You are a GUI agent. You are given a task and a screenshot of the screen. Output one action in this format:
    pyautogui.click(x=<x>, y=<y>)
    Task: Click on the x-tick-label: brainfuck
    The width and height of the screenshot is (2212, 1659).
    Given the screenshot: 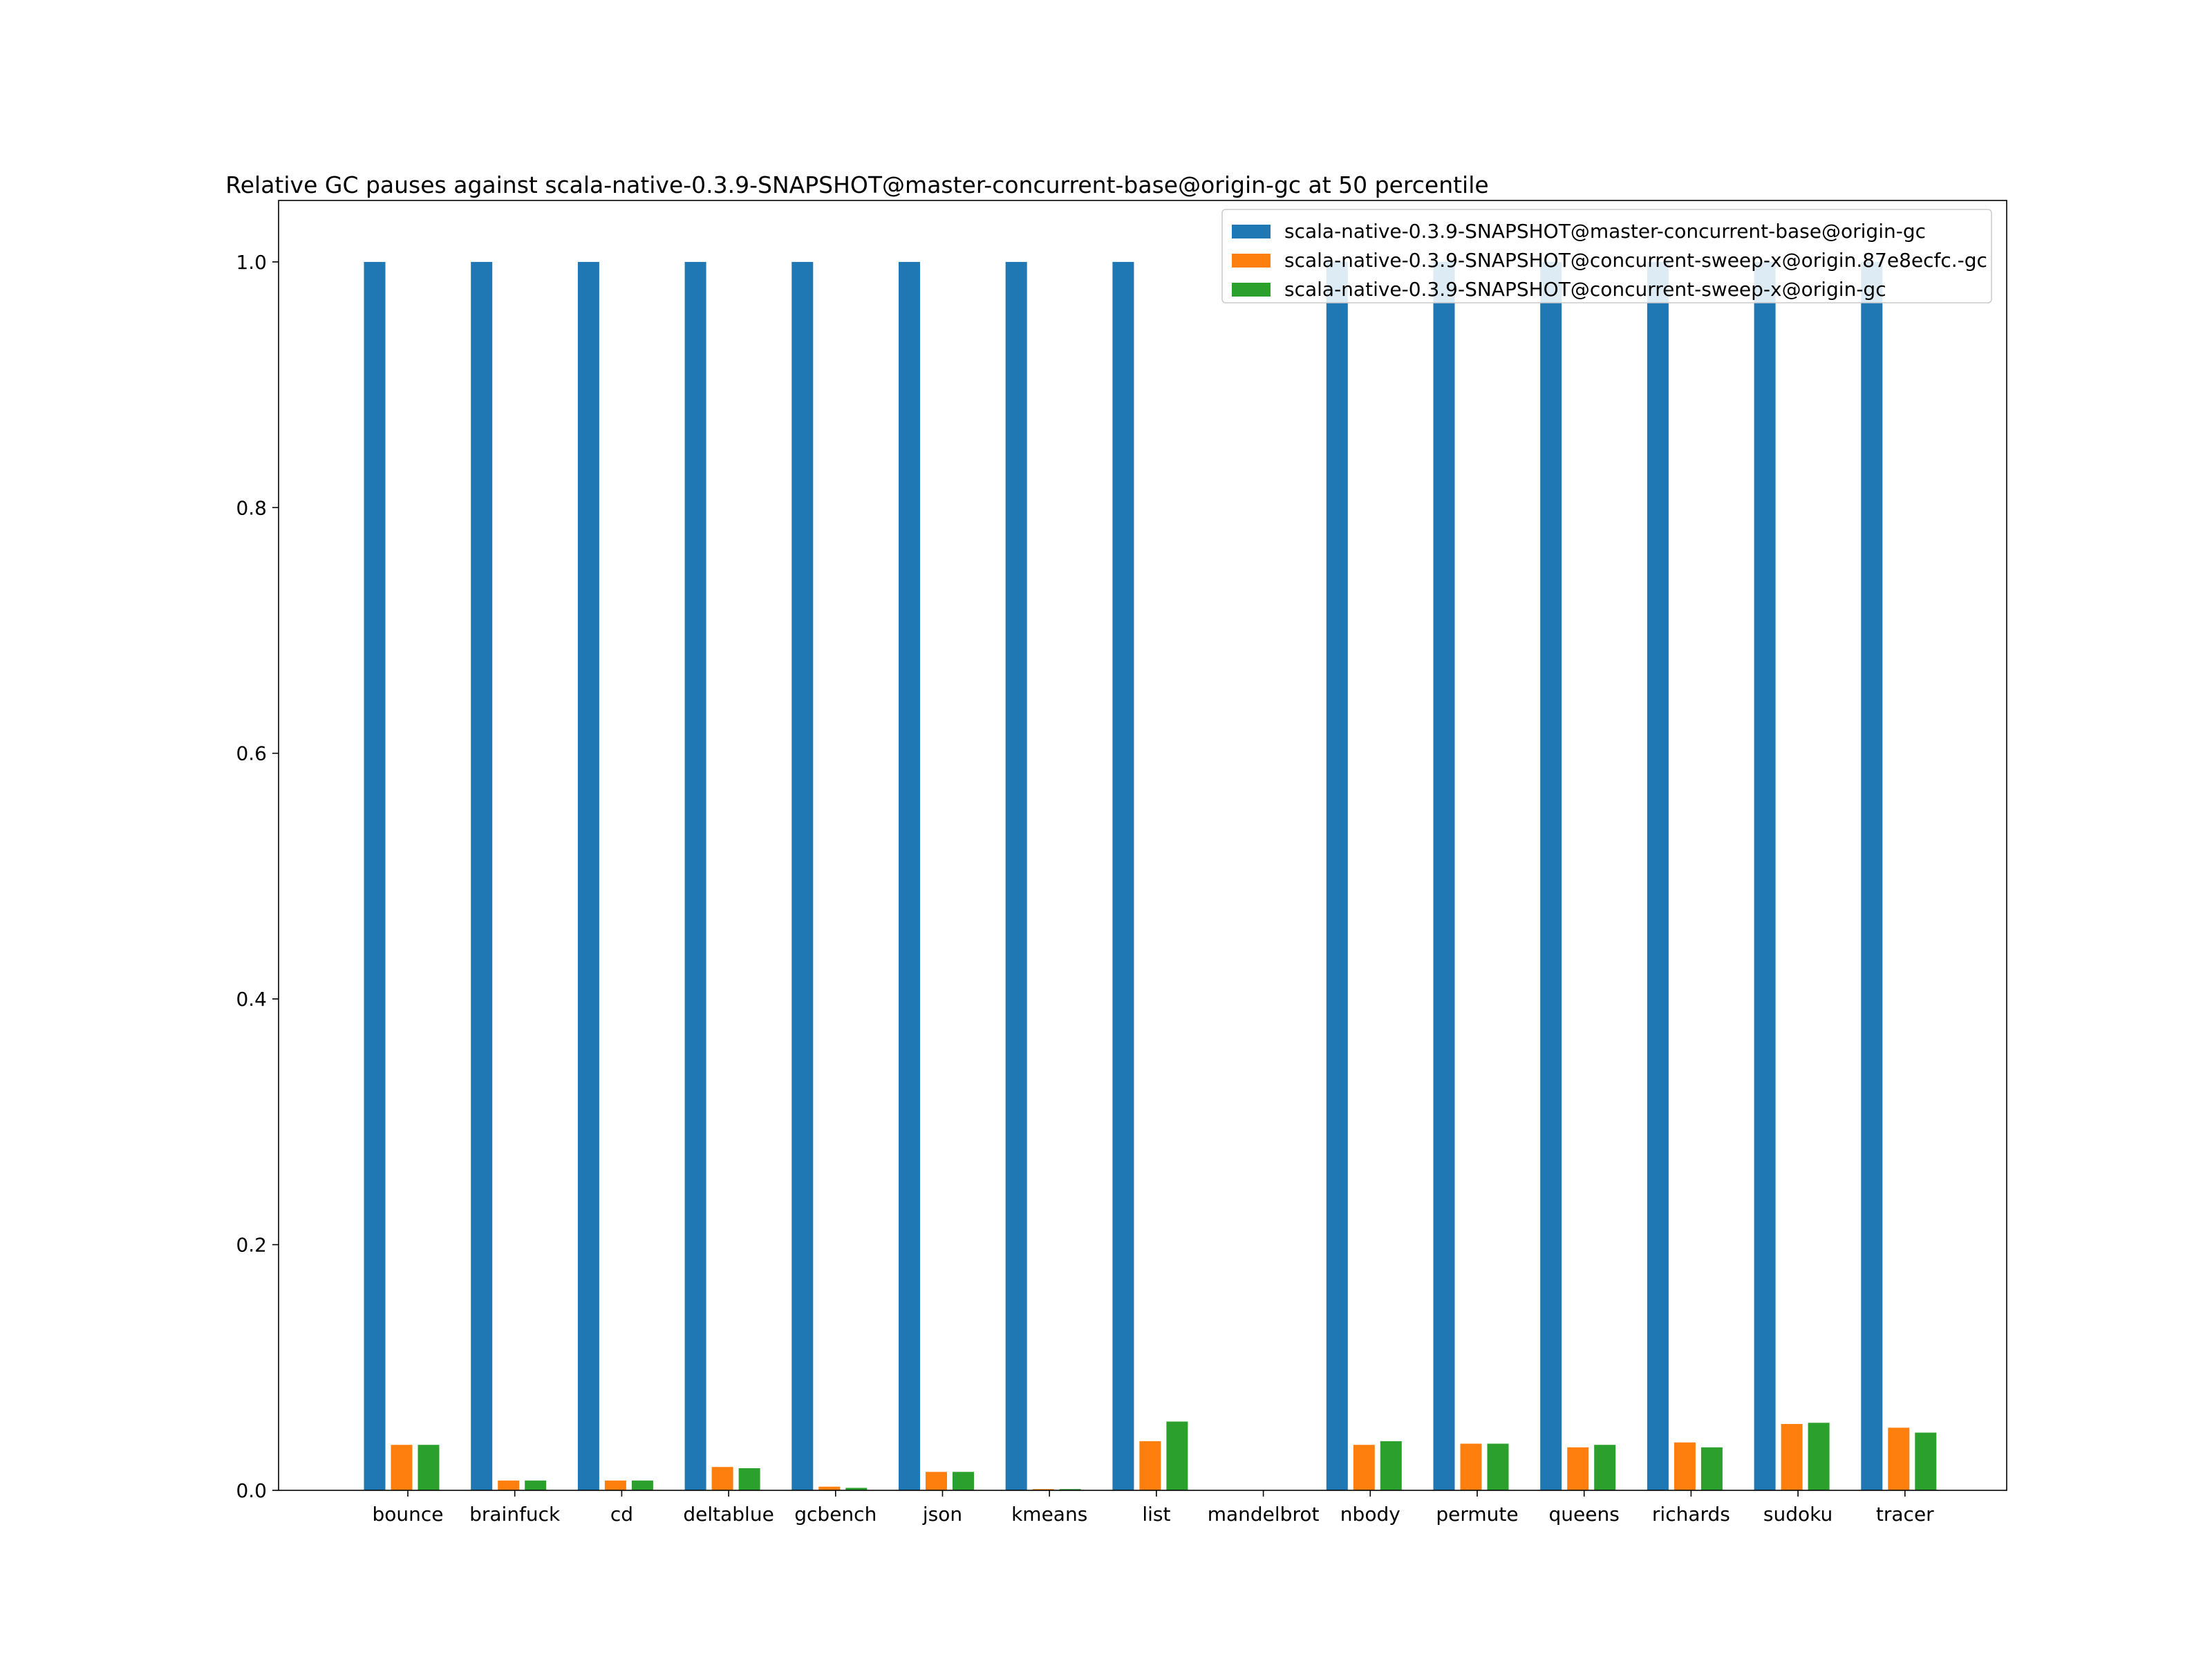 What is the action you would take?
    pyautogui.click(x=515, y=1515)
    